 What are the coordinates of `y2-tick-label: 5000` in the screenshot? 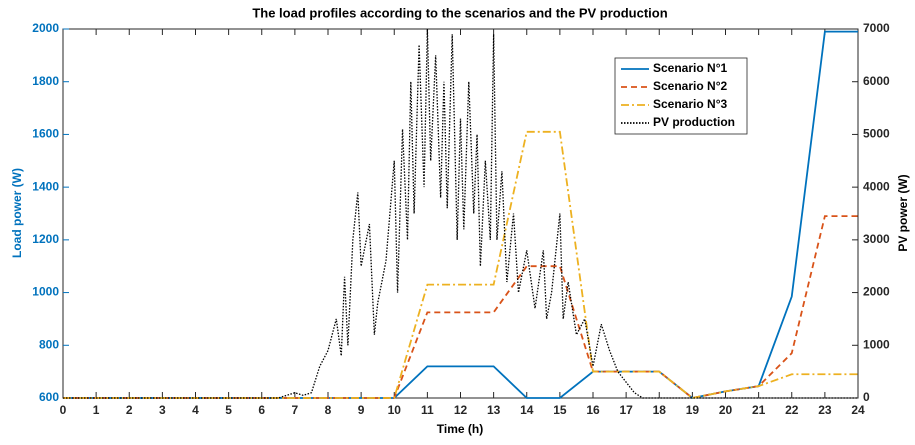 It's located at (876, 134).